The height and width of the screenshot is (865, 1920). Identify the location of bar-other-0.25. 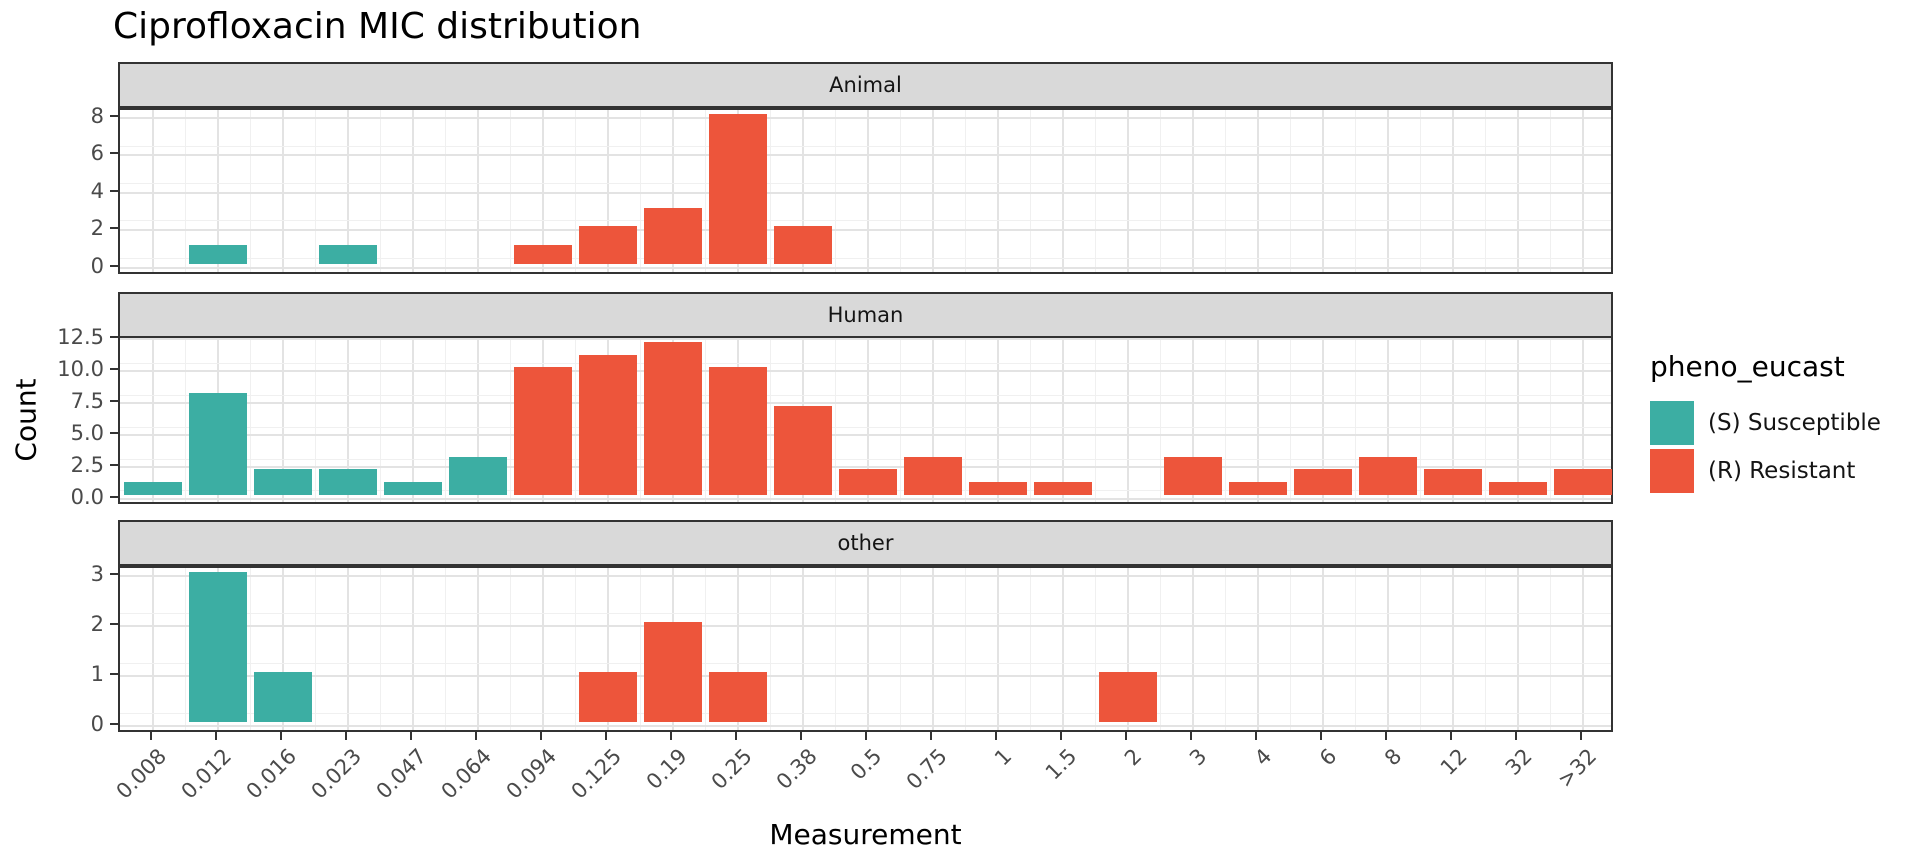
(737, 696).